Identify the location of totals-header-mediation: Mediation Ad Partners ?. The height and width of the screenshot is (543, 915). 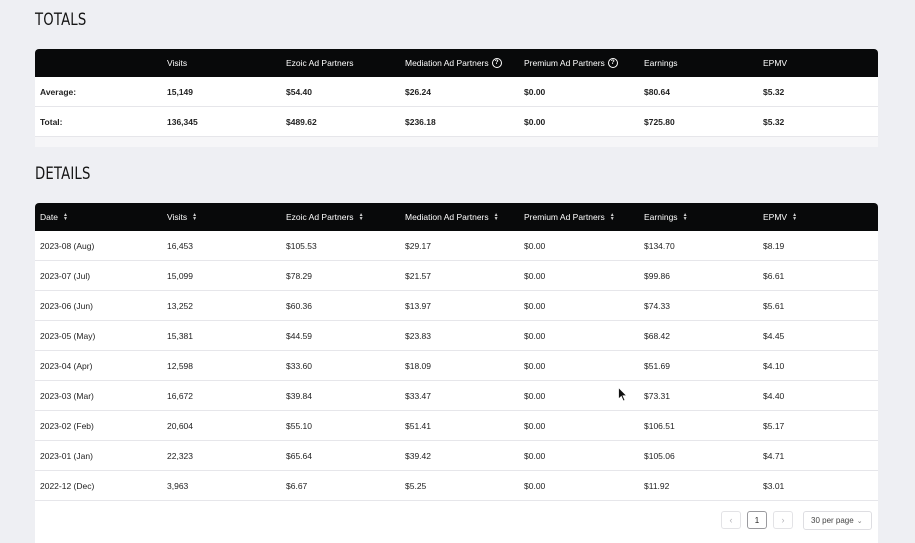
(459, 63).